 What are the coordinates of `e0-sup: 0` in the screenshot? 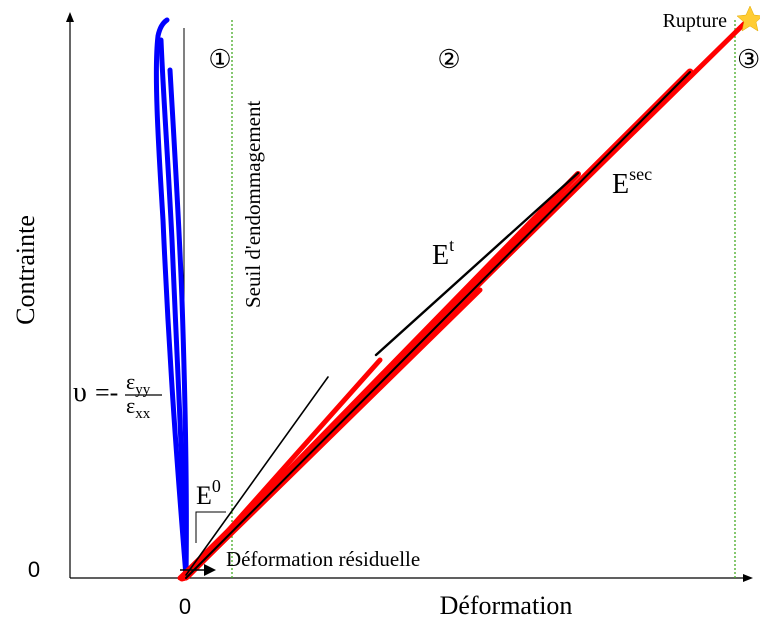 It's located at (216, 486).